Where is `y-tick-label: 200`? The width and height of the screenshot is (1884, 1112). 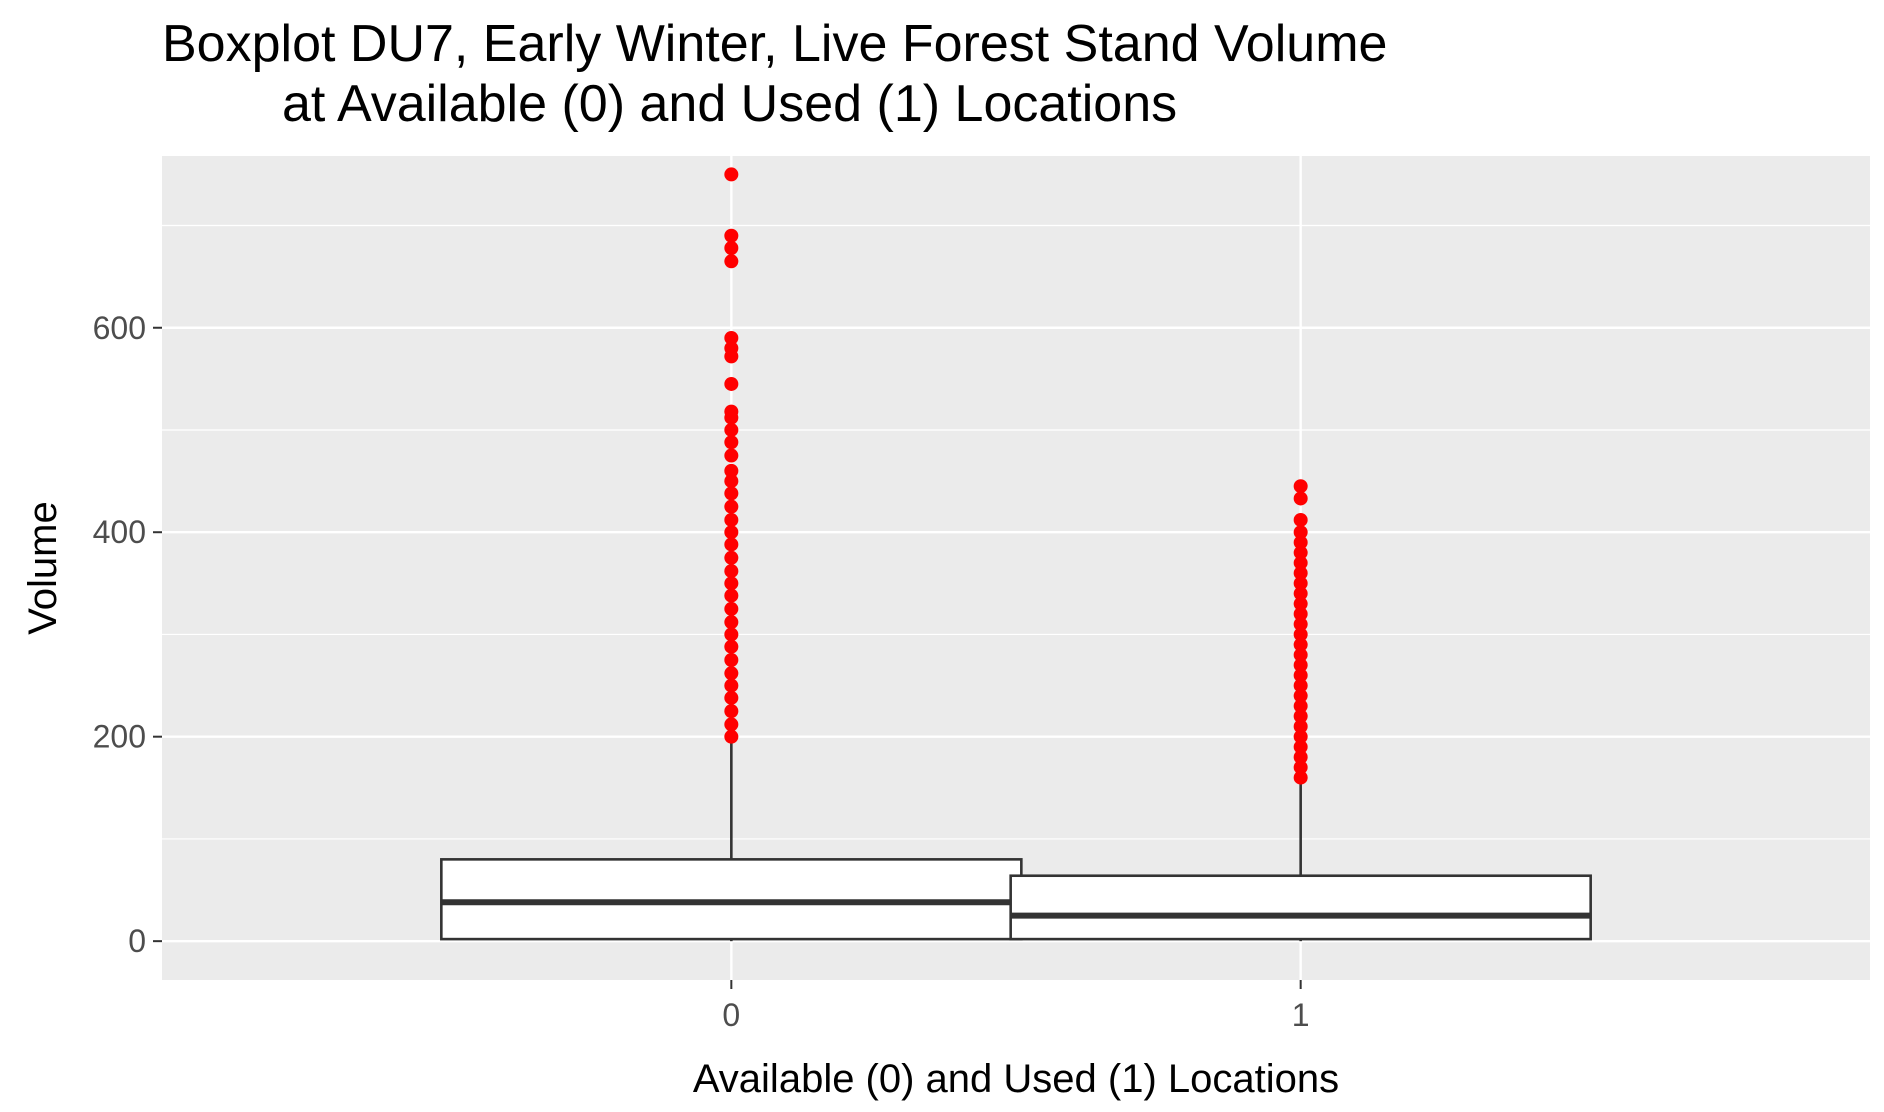 y-tick-label: 200 is located at coordinates (119, 737).